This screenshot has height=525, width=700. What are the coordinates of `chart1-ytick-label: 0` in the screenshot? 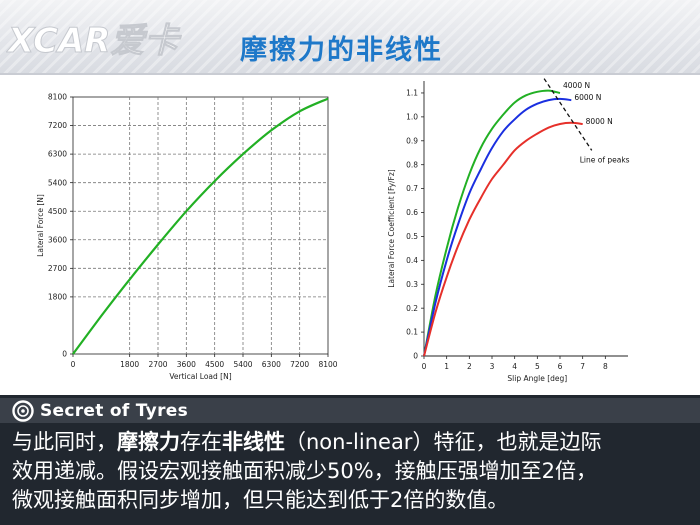 It's located at (64, 354).